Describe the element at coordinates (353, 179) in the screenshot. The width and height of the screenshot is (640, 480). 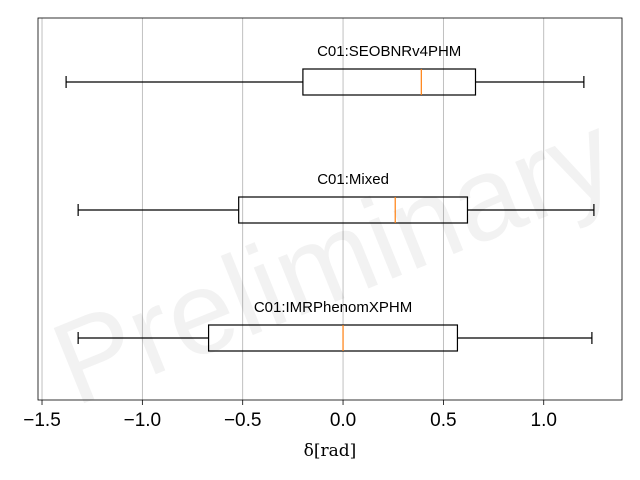
I see `box-label: C01:Mixed` at that location.